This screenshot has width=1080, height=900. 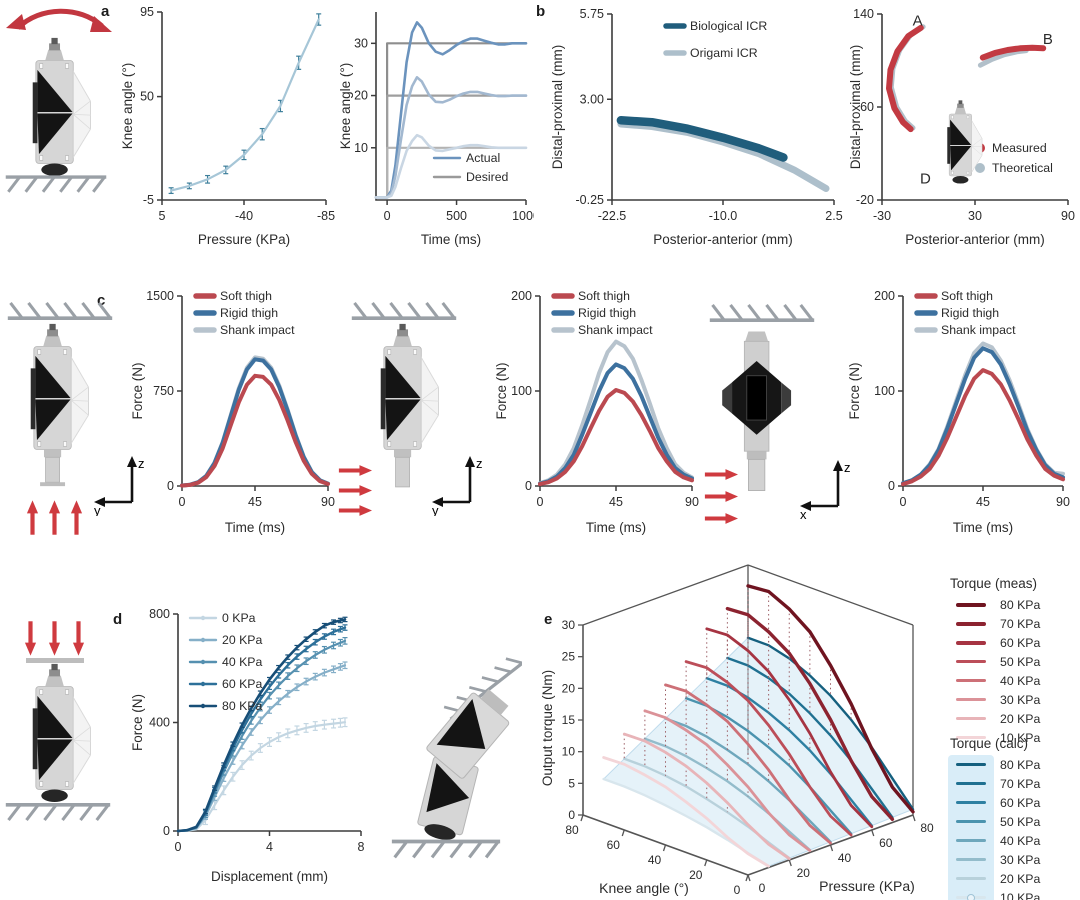 What do you see at coordinates (882, 216) in the screenshot?
I see `x-tick-label: -30` at bounding box center [882, 216].